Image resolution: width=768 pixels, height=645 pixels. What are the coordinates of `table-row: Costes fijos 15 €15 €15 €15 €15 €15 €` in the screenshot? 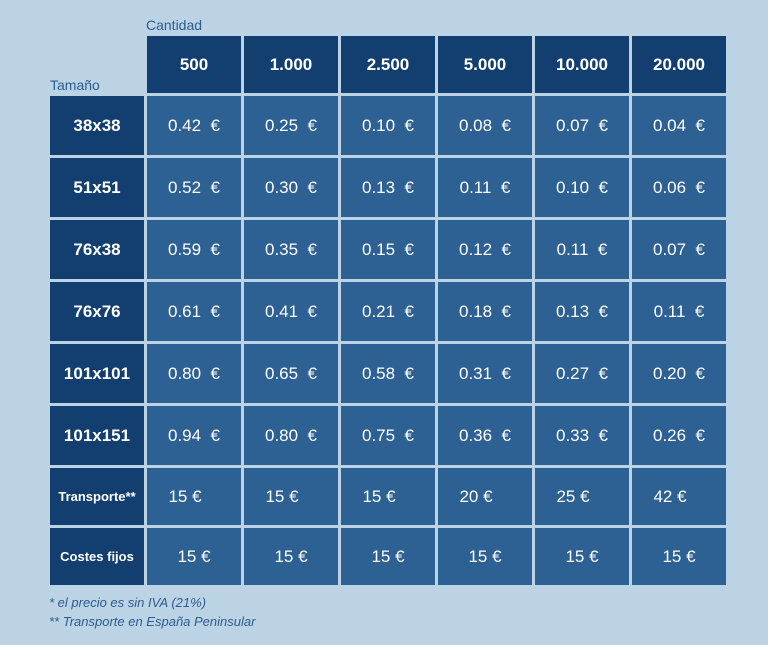 It's located at (388, 556).